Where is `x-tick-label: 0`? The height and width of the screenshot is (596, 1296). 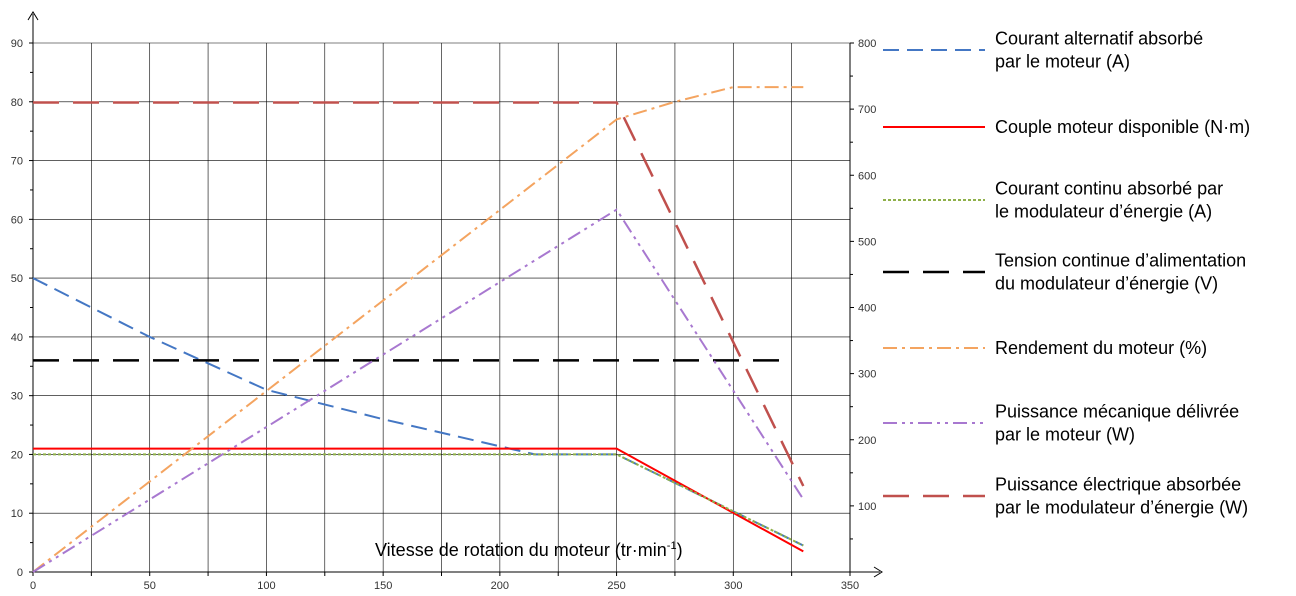
x-tick-label: 0 is located at coordinates (33, 586).